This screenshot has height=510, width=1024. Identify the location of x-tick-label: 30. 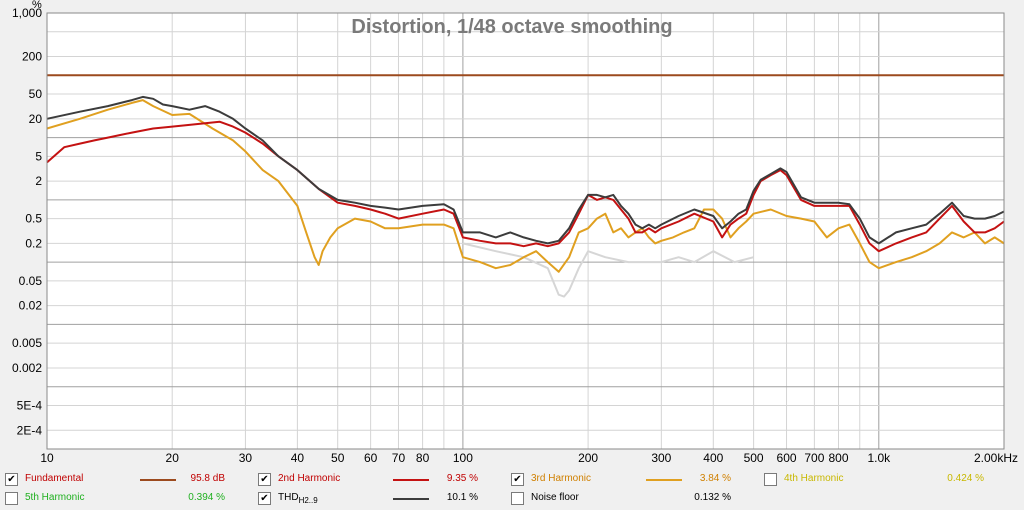
(246, 458).